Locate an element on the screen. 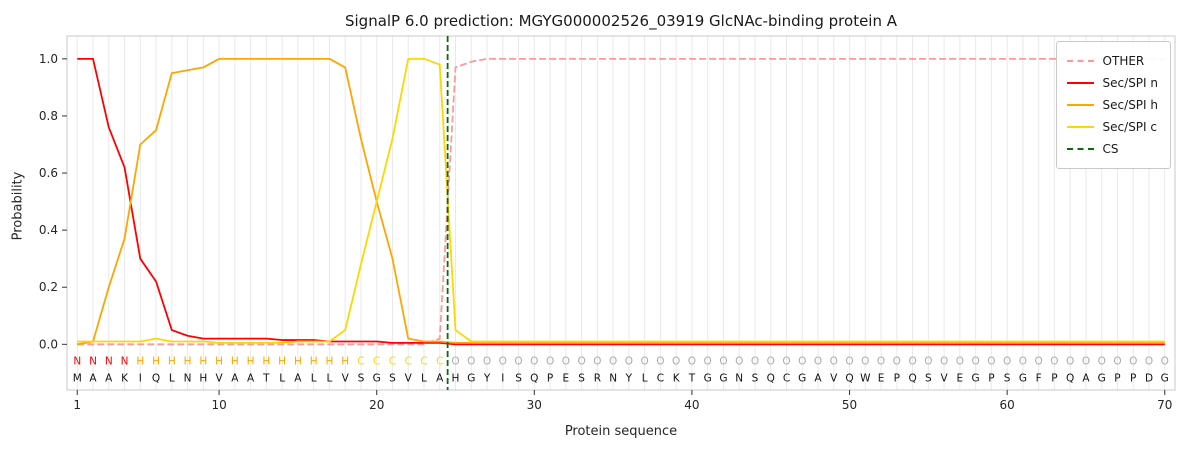 The image size is (1200, 450). legend-item-cs: CS is located at coordinates (1112, 149).